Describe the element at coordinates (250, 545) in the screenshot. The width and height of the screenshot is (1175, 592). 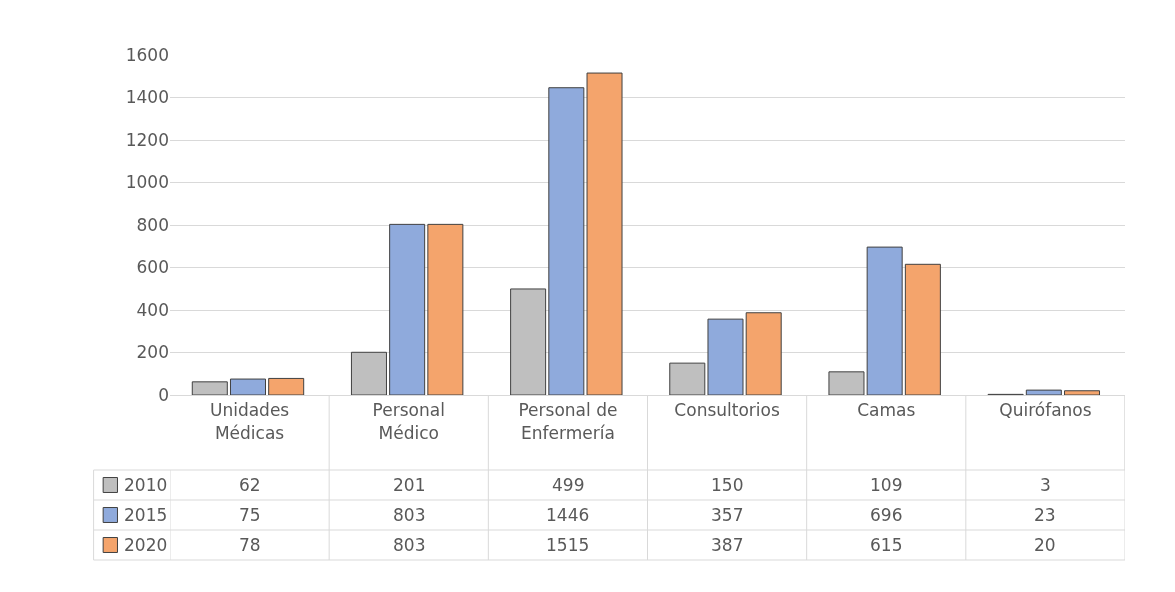
I see `data-label: 78` at that location.